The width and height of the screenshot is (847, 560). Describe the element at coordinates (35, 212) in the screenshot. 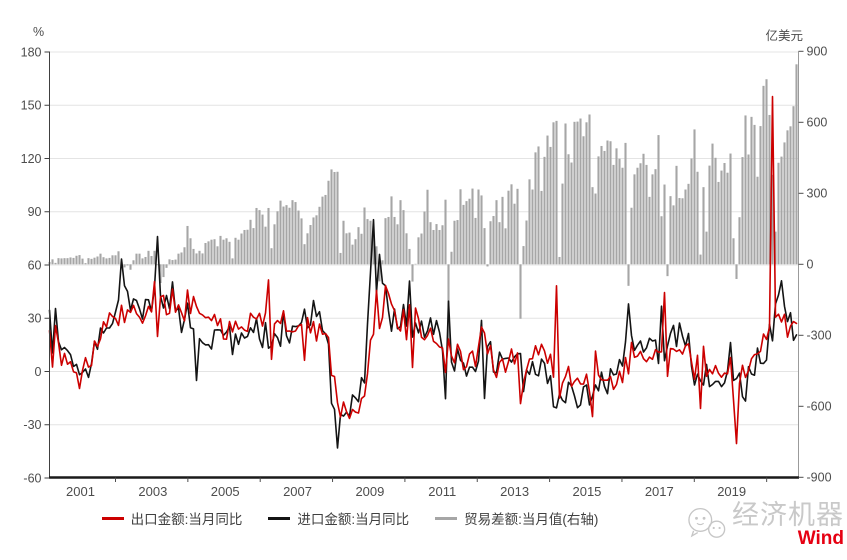

I see `left-axis-label: 90` at that location.